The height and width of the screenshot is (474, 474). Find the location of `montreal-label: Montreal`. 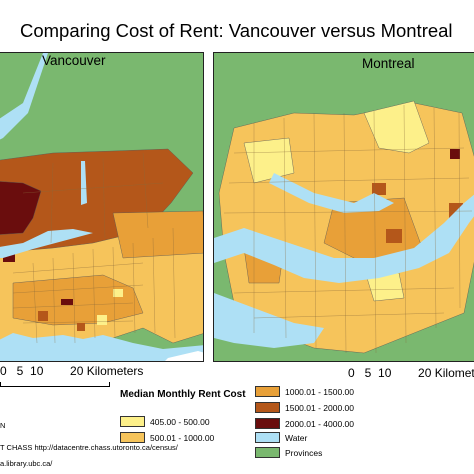

montreal-label: Montreal is located at coordinates (388, 63).